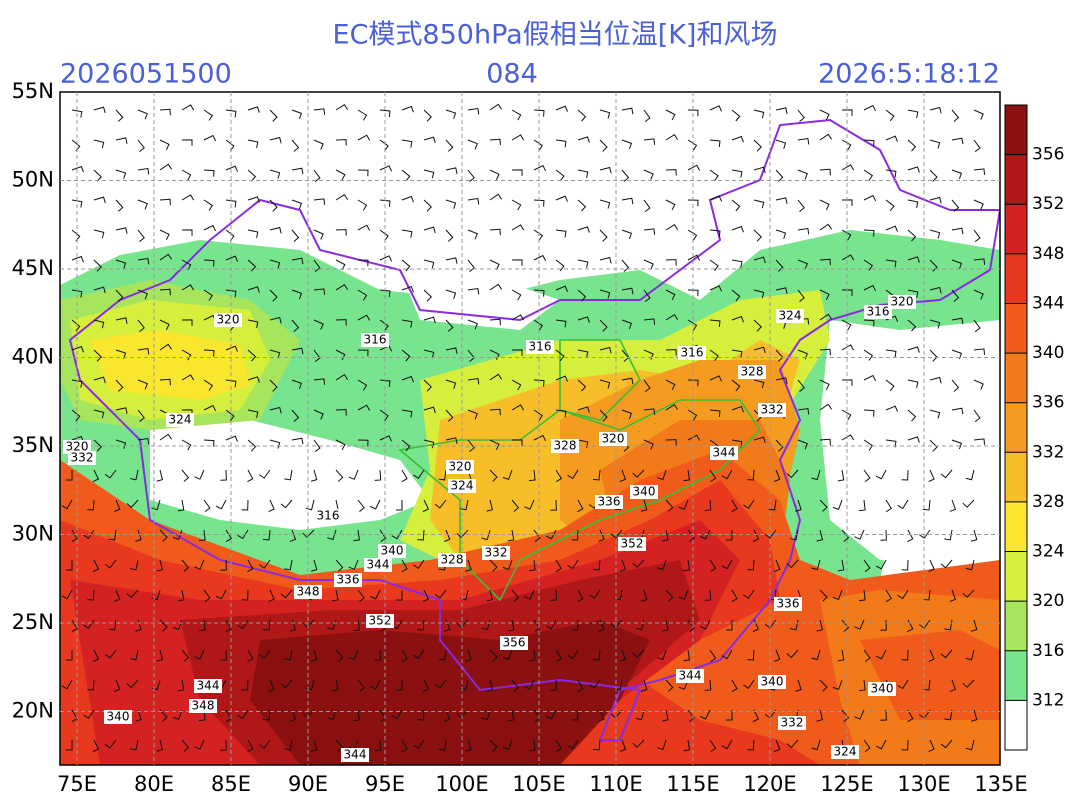  I want to click on contour-label: 316, so click(878, 312).